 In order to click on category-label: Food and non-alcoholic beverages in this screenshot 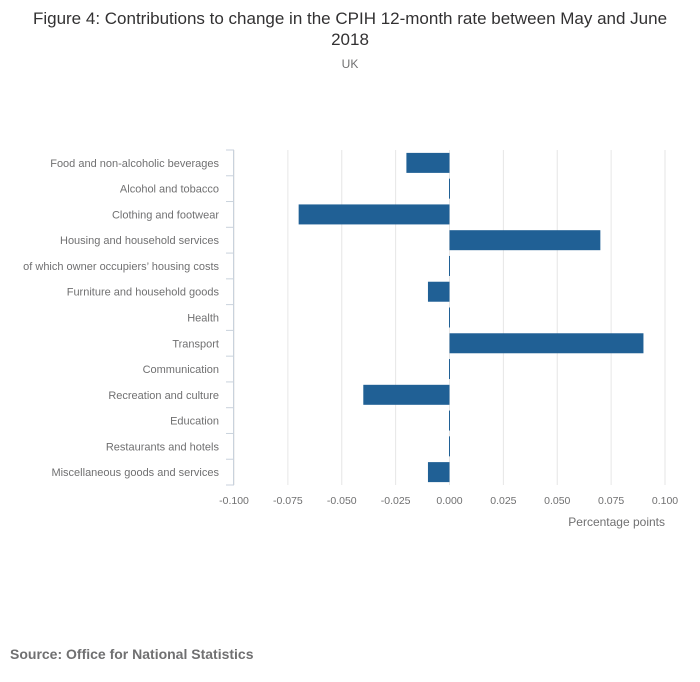, I will do `click(134, 164)`.